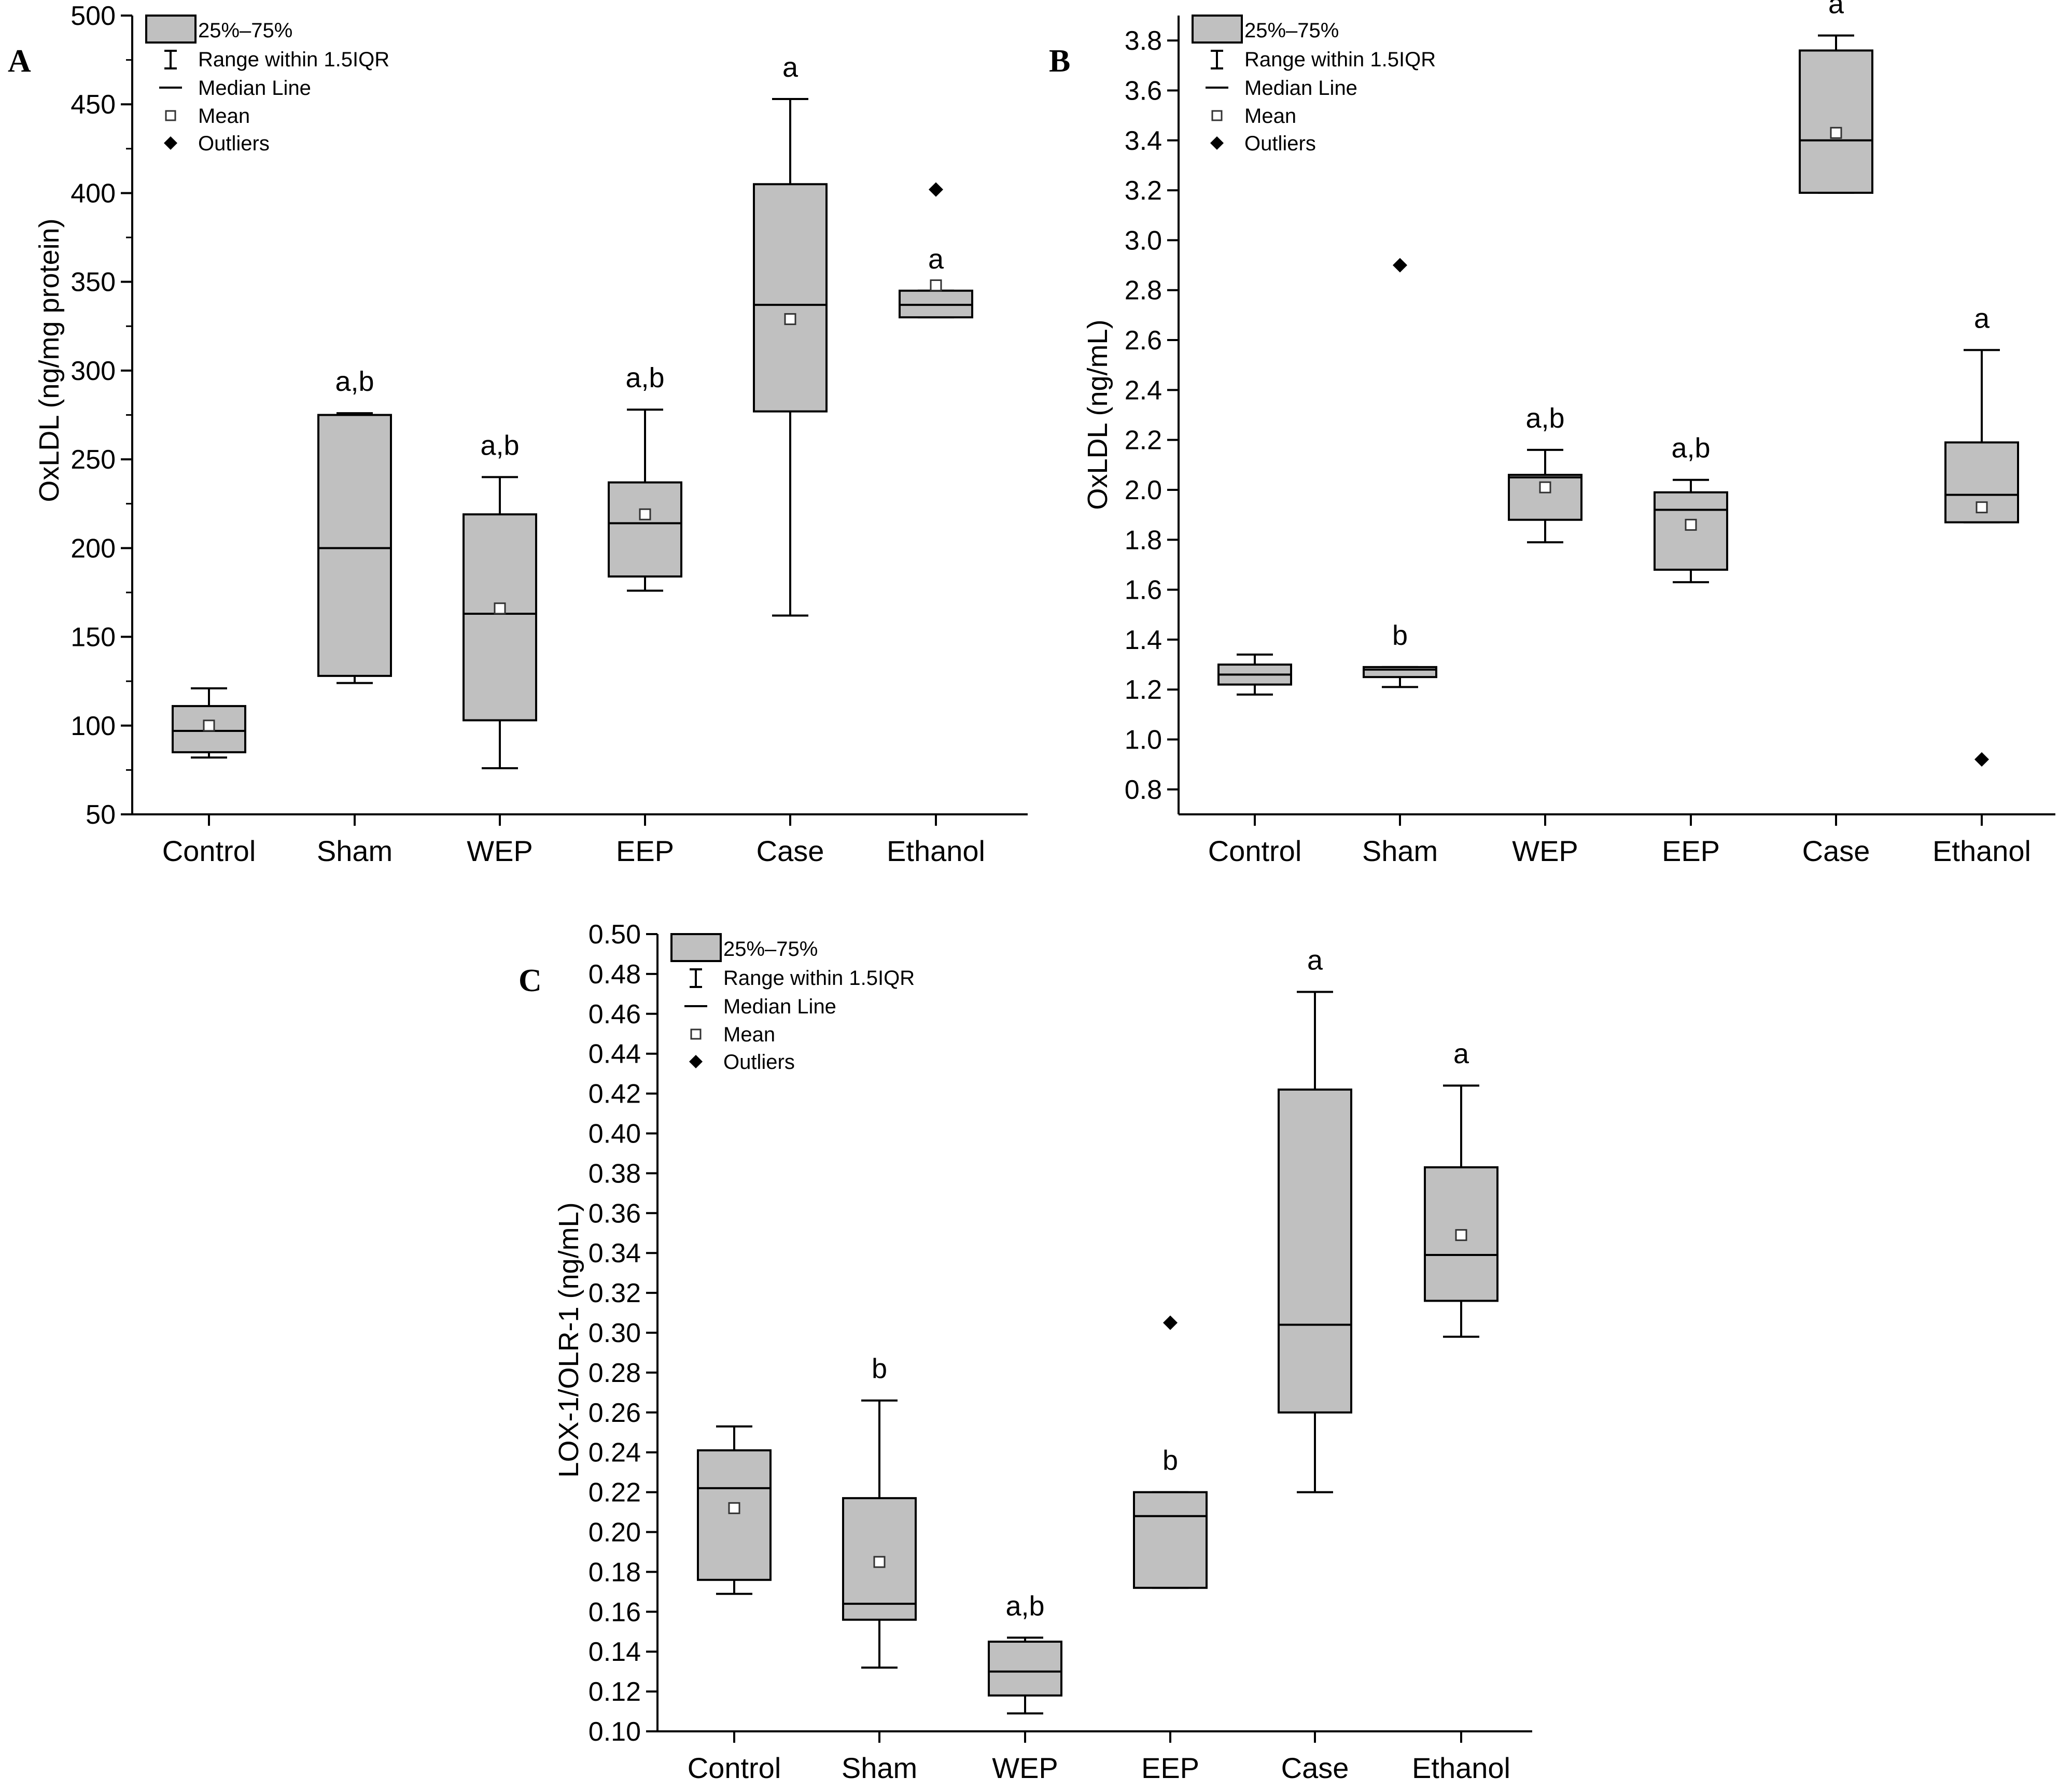 This screenshot has width=2059, height=1792. What do you see at coordinates (530, 980) in the screenshot?
I see `panel-letter: C` at bounding box center [530, 980].